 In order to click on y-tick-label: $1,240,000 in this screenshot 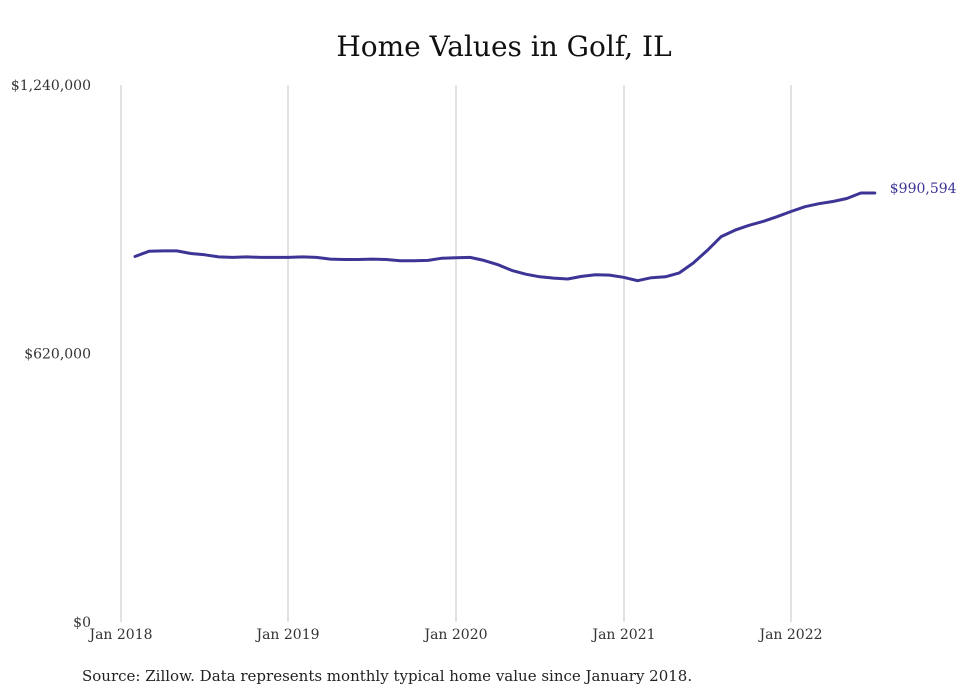, I will do `click(51, 86)`.